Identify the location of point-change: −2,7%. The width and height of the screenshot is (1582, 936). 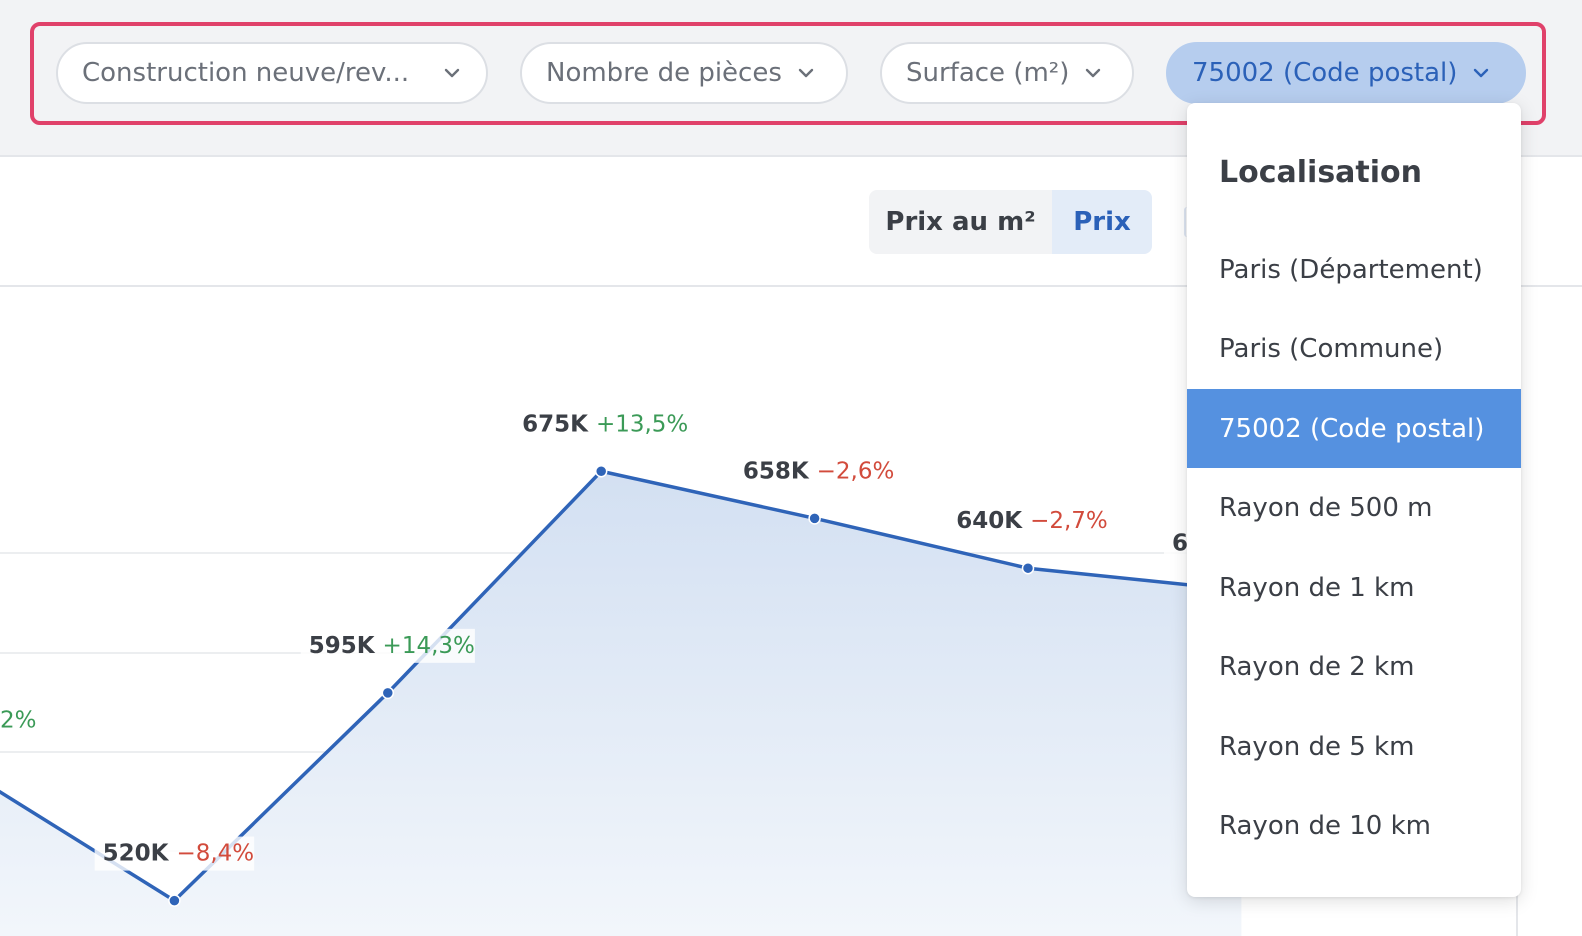
(1069, 521).